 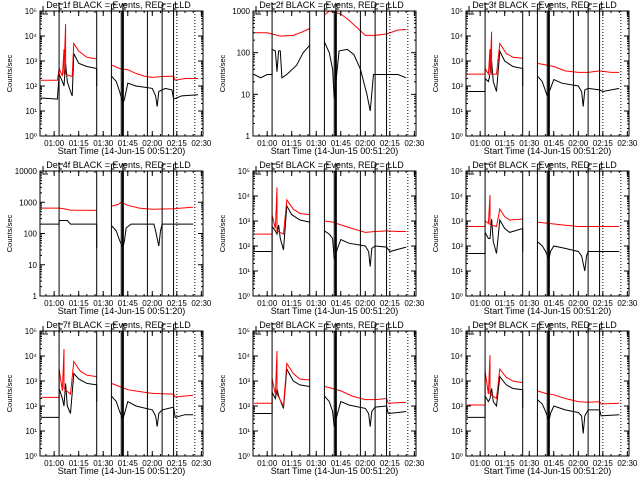 What do you see at coordinates (31, 11) in the screenshot?
I see `y-tick-label: 10⁵` at bounding box center [31, 11].